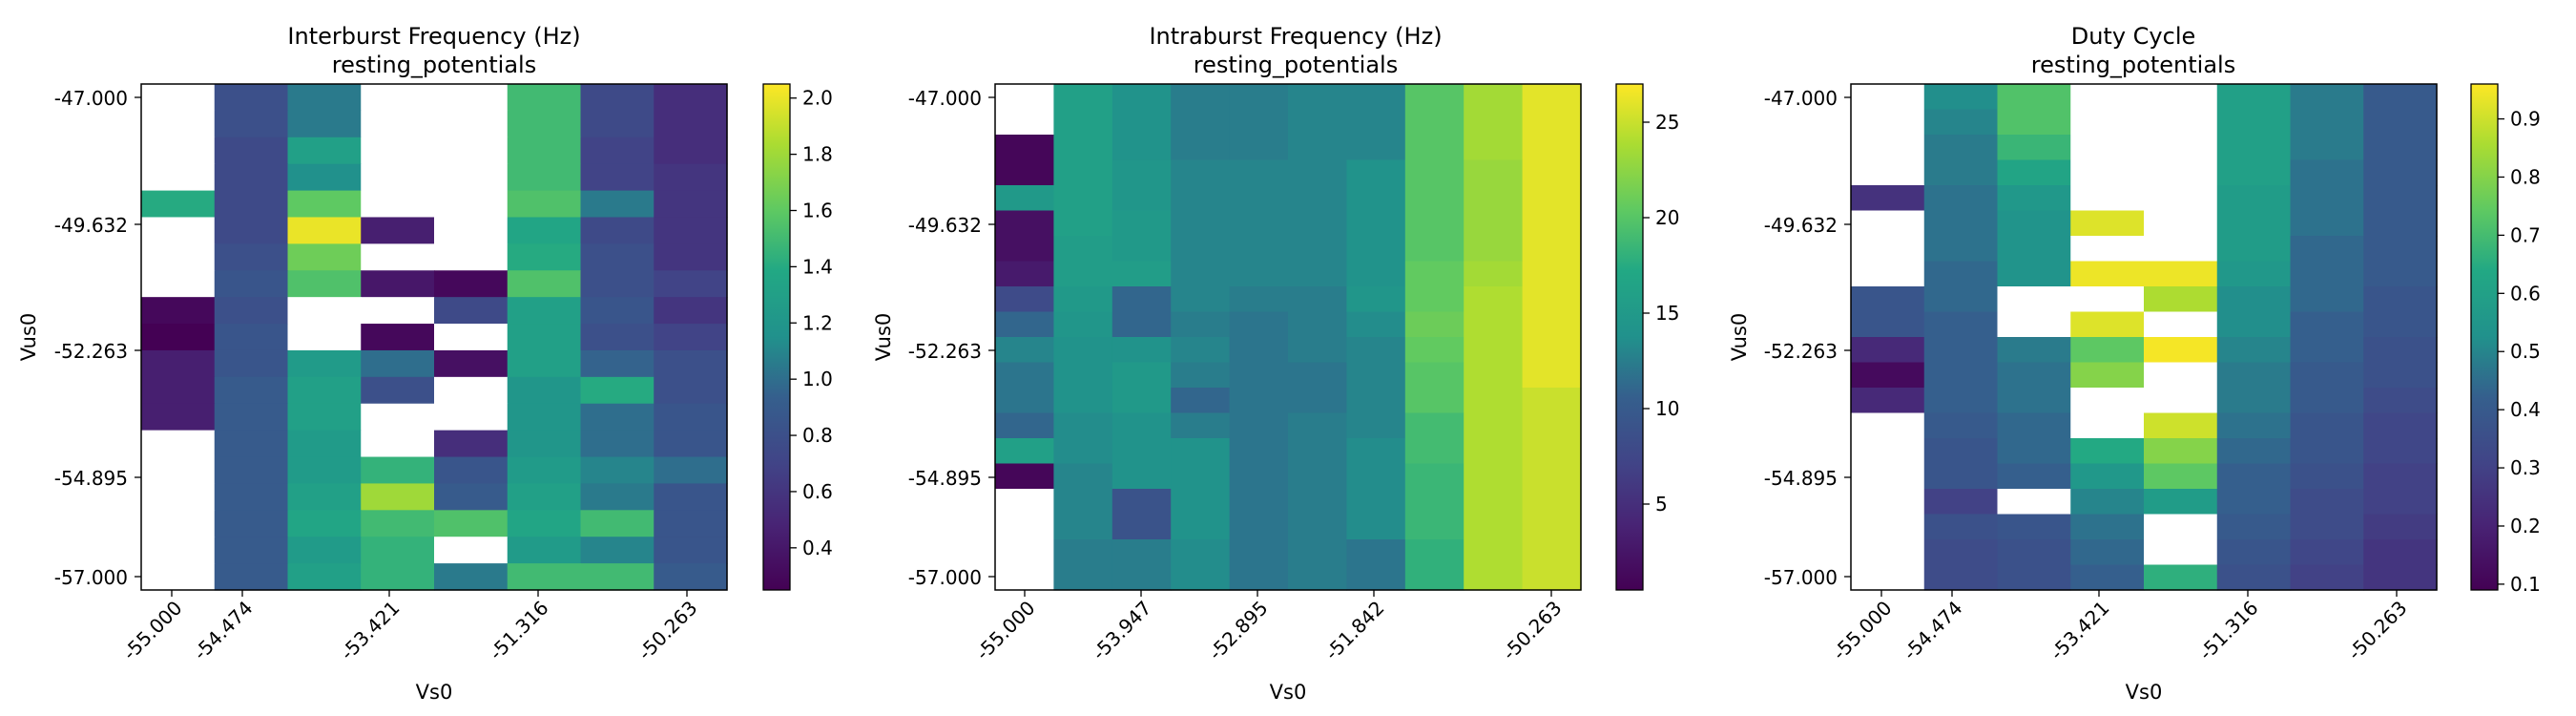 The height and width of the screenshot is (716, 2576). What do you see at coordinates (817, 435) in the screenshot?
I see `colorbar-tick-label: 0.8` at bounding box center [817, 435].